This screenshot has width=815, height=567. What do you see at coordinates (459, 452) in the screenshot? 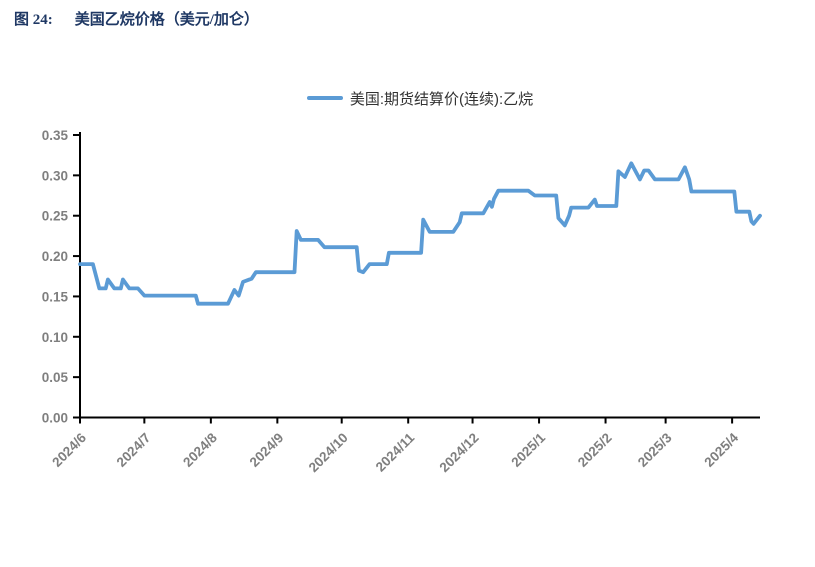
I see `x-tick-label: 2024/12` at bounding box center [459, 452].